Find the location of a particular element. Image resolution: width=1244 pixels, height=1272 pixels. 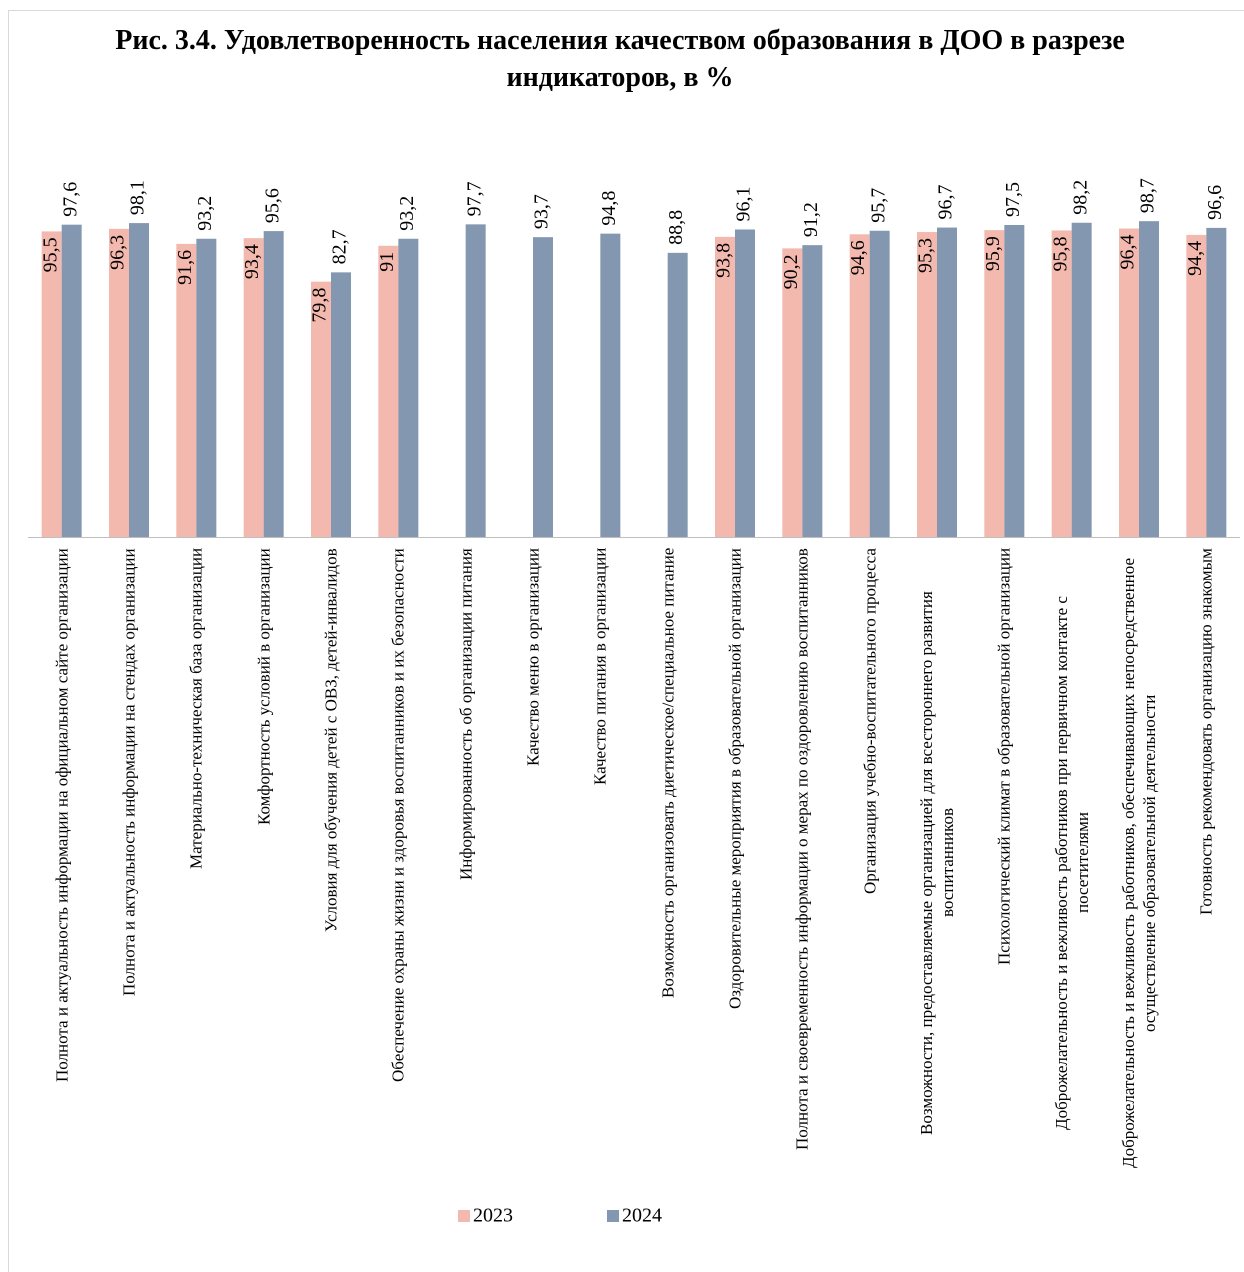

x-tick-label-text: Материально-техническая база организации is located at coordinates (196, 709).